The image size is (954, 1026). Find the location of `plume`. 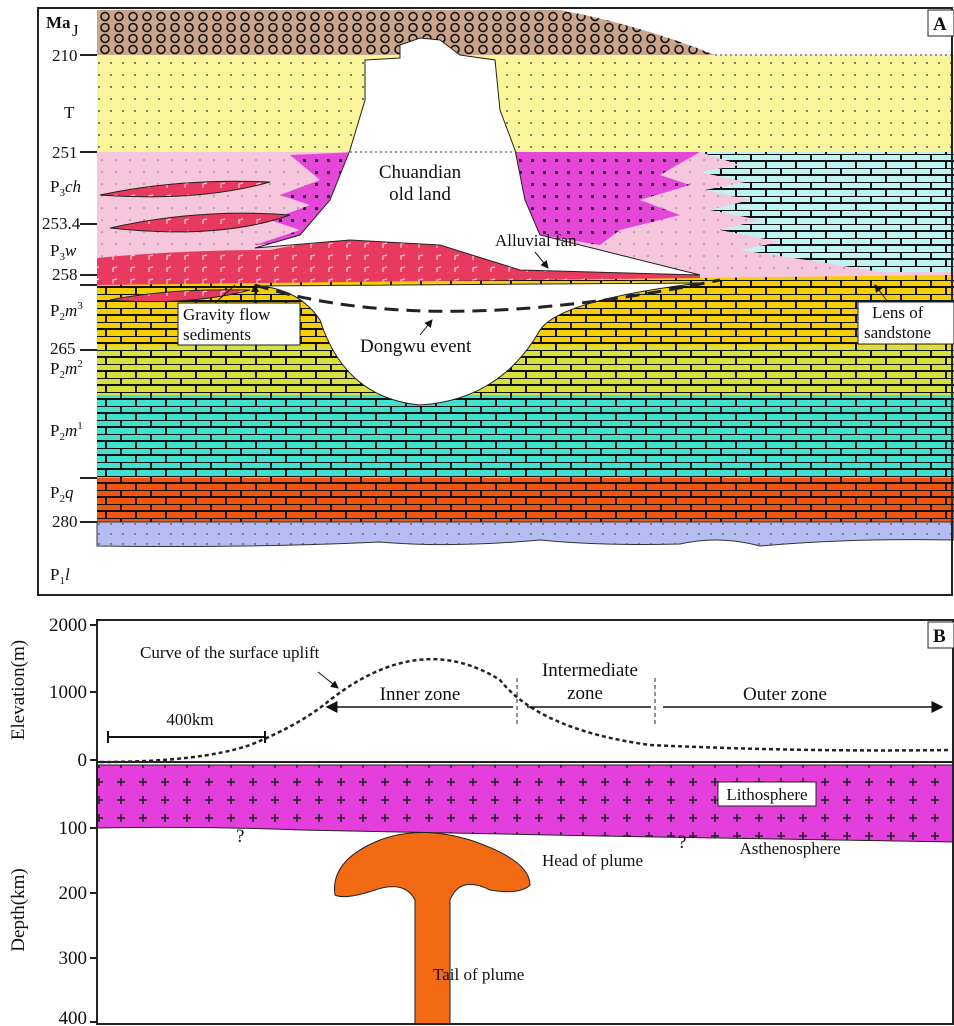

plume is located at coordinates (432, 928).